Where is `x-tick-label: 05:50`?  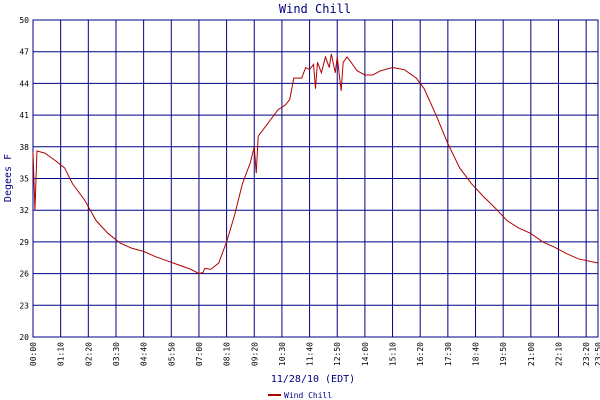 x-tick-label: 05:50 is located at coordinates (171, 354).